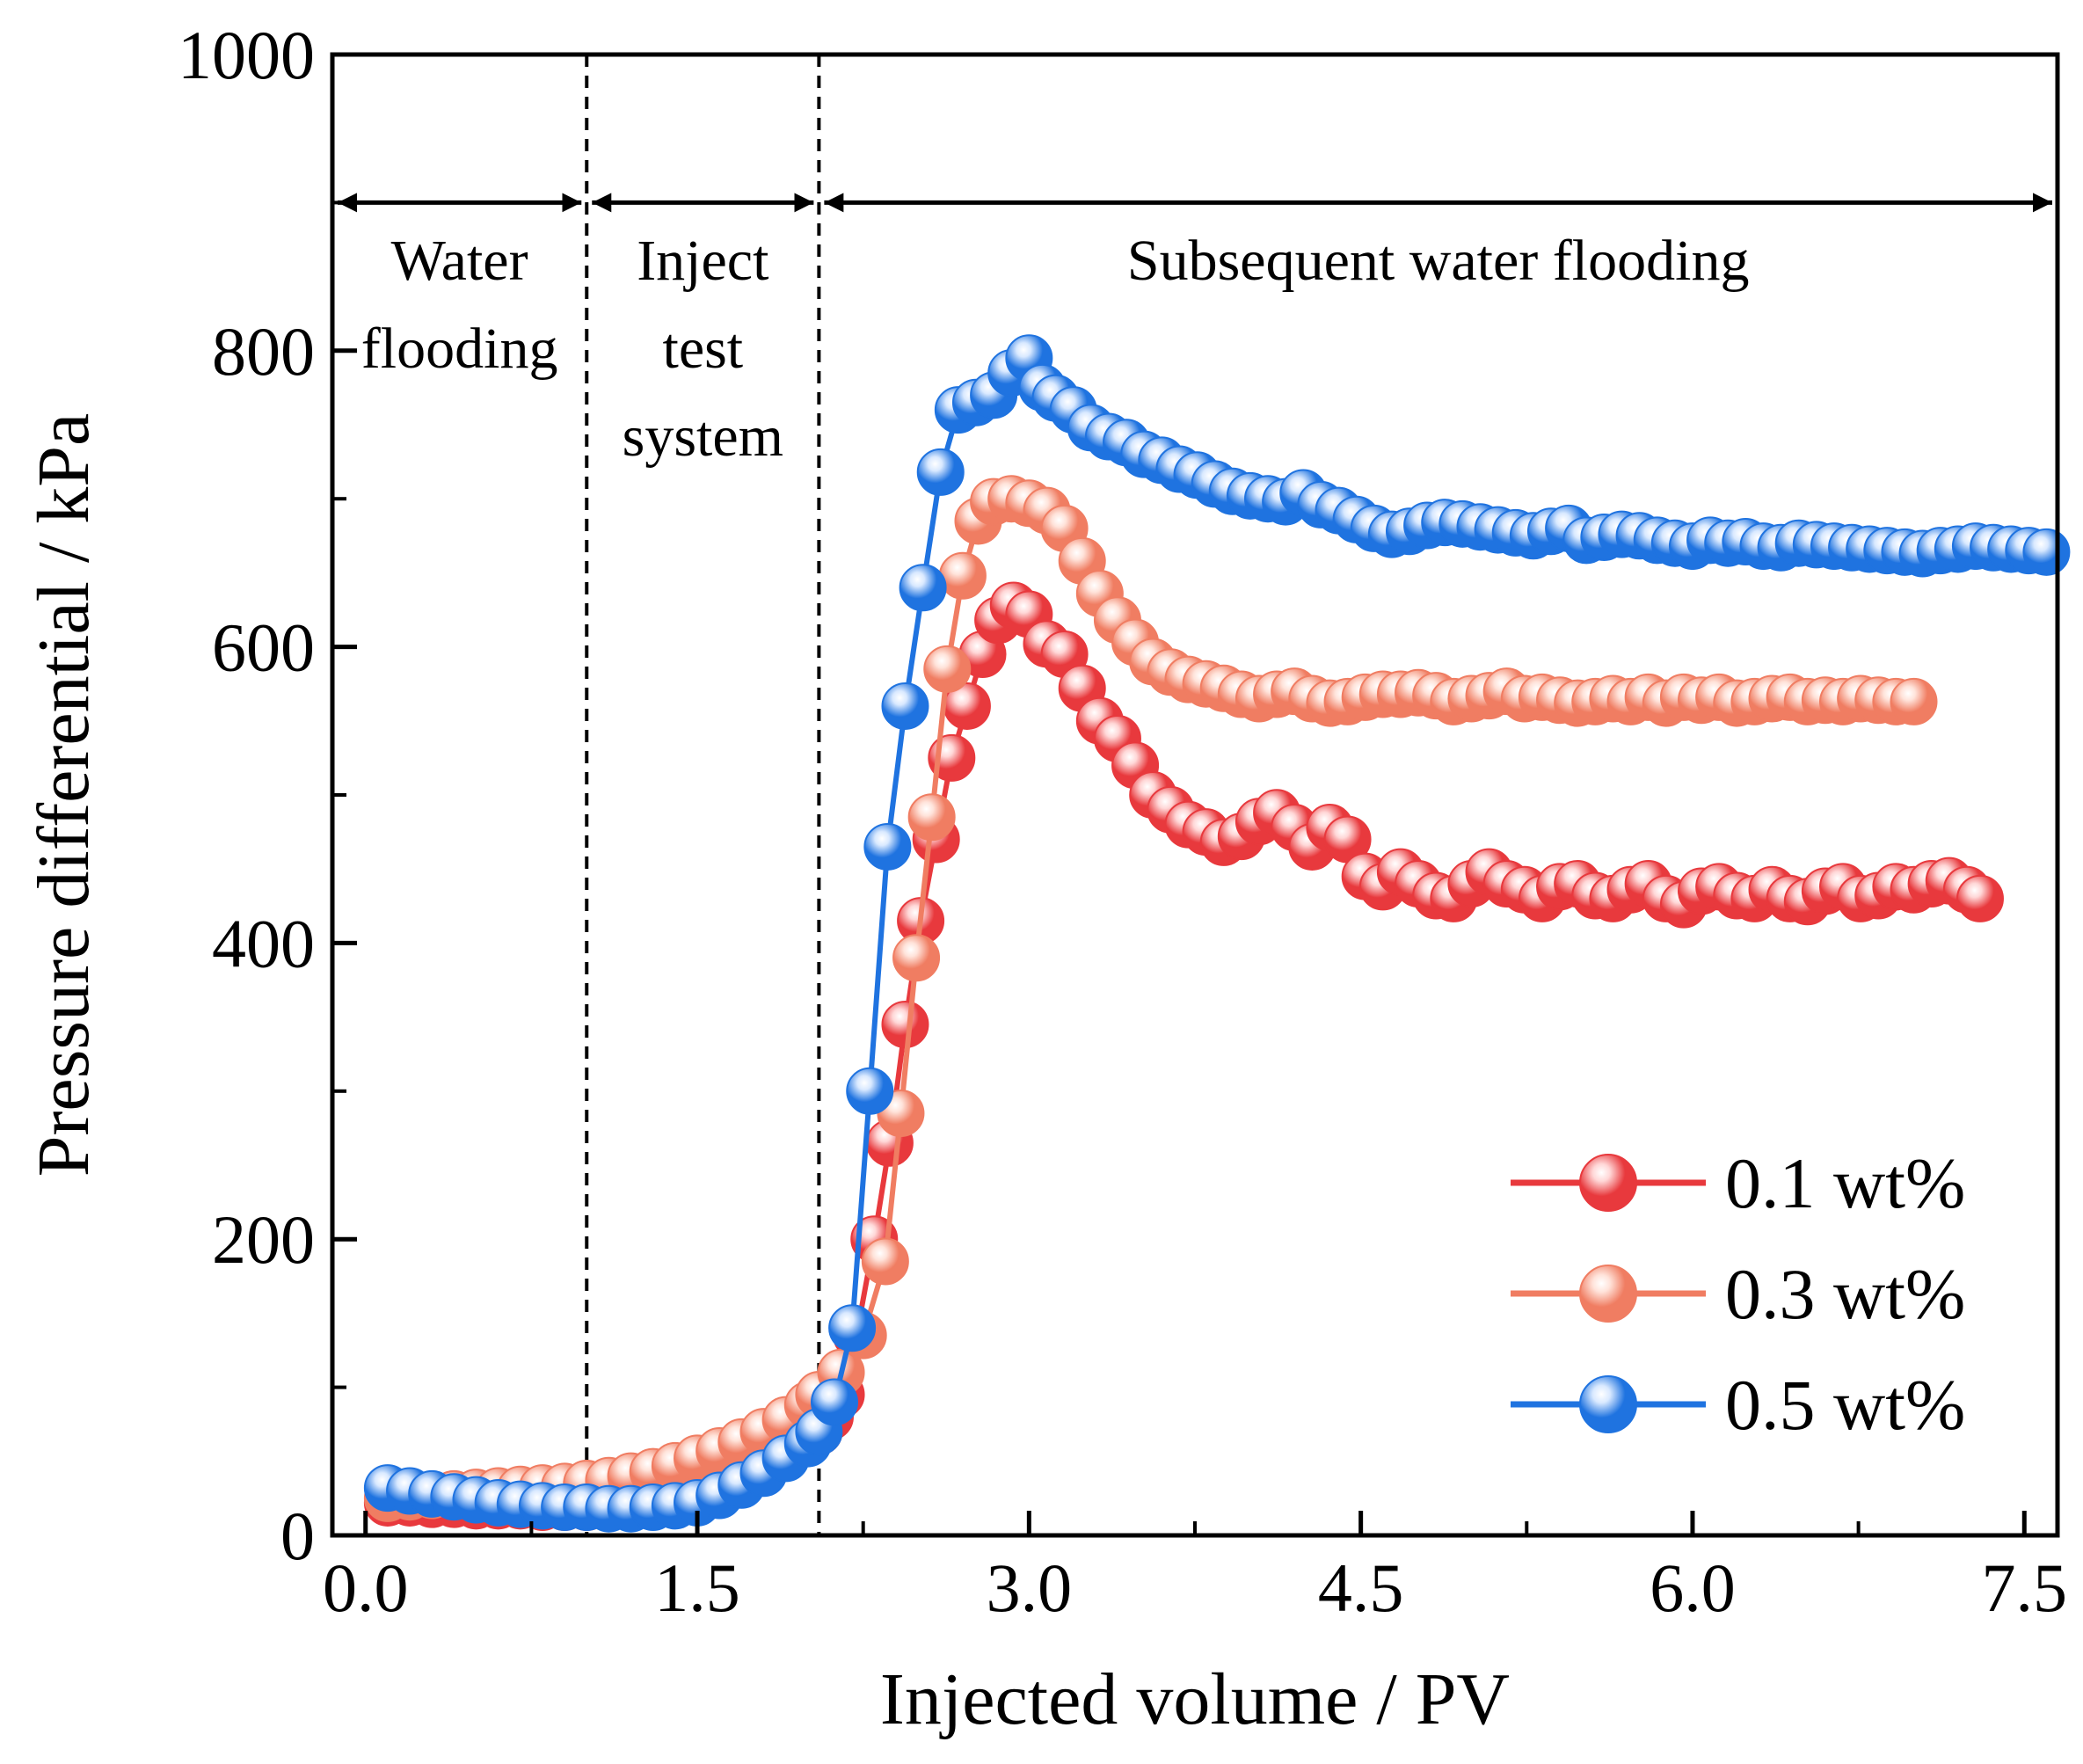 The image size is (2083, 1764). What do you see at coordinates (1361, 1587) in the screenshot?
I see `x-tick-label: 4.5` at bounding box center [1361, 1587].